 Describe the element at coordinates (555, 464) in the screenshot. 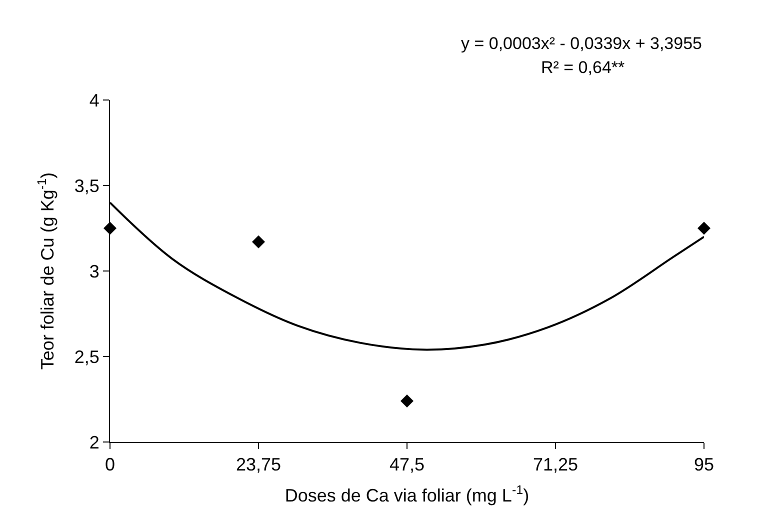

I see `x-tick-label: 71,25` at that location.